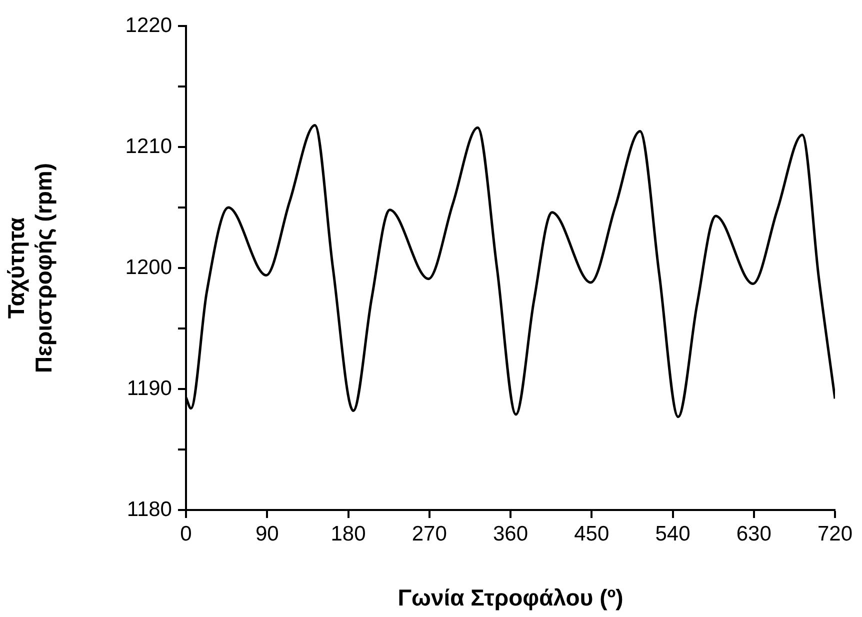 The width and height of the screenshot is (862, 617). I want to click on x-tick-label: 270, so click(429, 534).